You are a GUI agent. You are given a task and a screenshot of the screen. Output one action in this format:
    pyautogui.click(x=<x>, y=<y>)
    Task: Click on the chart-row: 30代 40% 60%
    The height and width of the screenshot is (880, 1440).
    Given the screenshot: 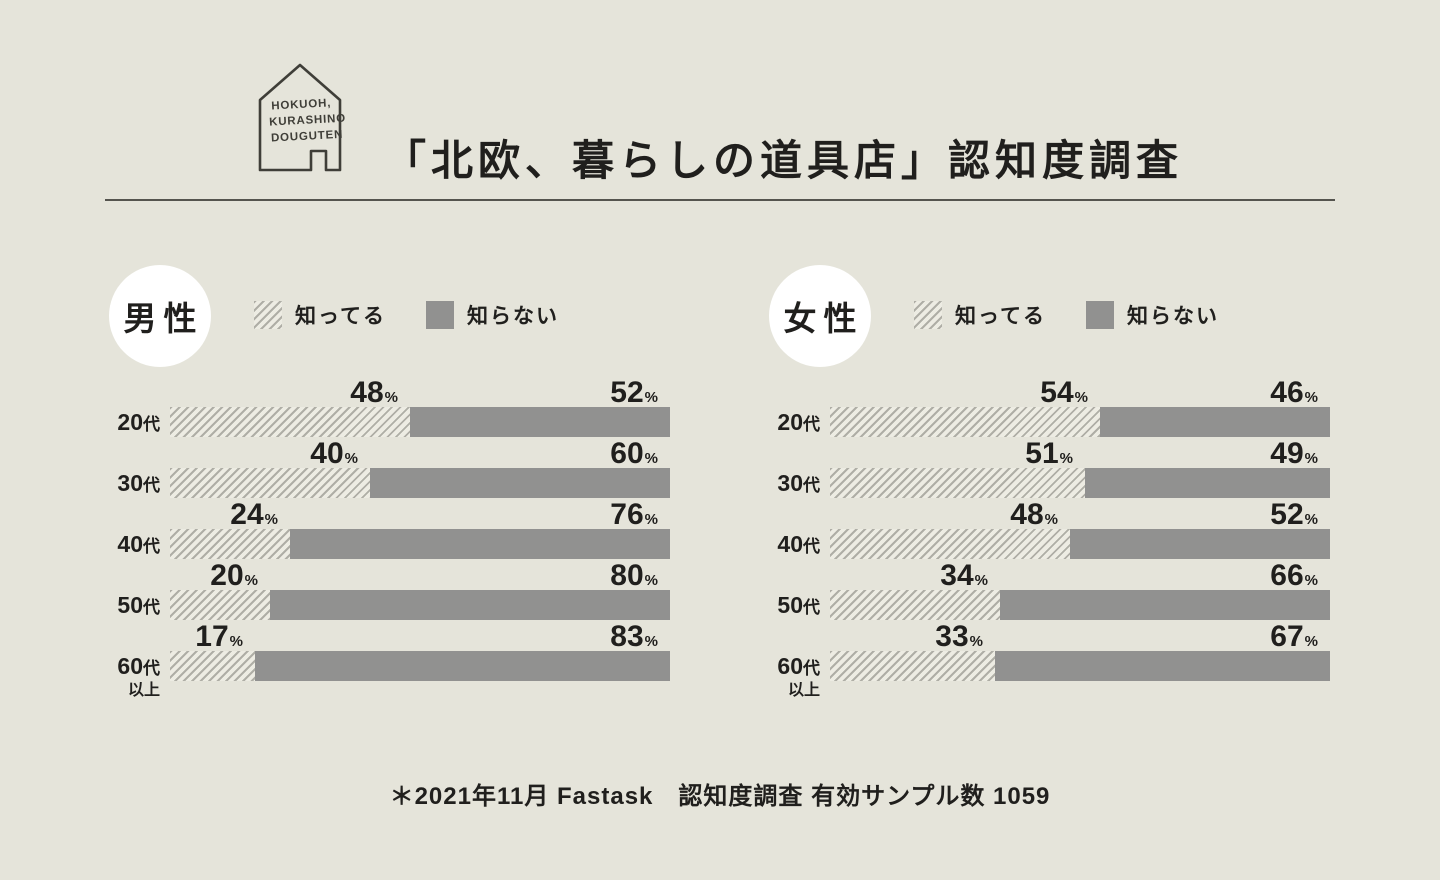 What is the action you would take?
    pyautogui.click(x=393, y=470)
    